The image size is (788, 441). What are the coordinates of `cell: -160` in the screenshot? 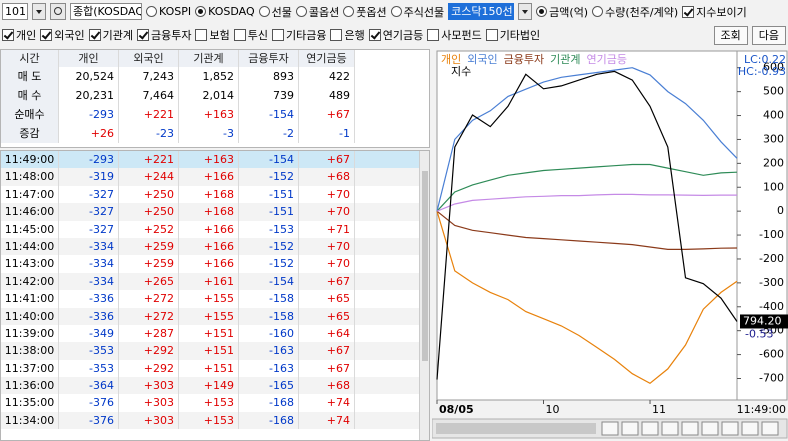 It's located at (269, 333).